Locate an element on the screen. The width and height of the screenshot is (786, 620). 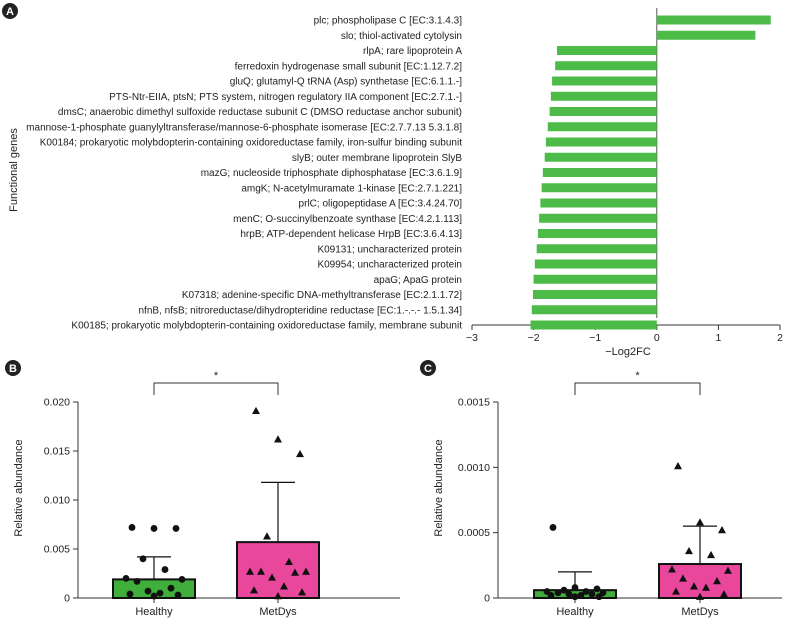
panel-label-c: C is located at coordinates (428, 368).